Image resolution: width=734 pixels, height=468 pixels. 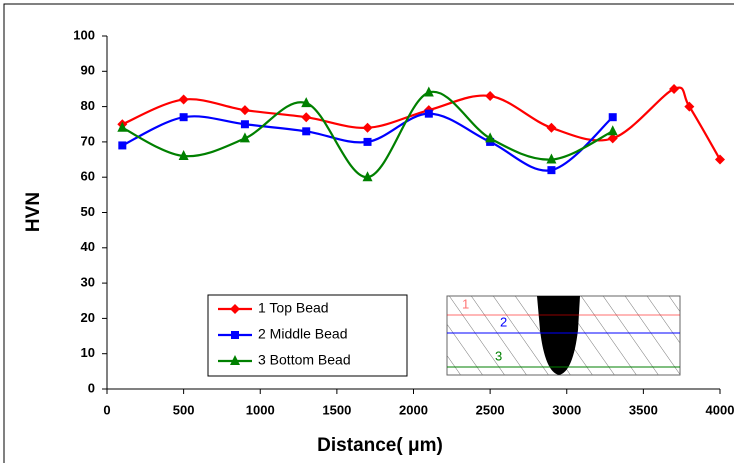 I want to click on x-tick-label: 1000, so click(x=260, y=409).